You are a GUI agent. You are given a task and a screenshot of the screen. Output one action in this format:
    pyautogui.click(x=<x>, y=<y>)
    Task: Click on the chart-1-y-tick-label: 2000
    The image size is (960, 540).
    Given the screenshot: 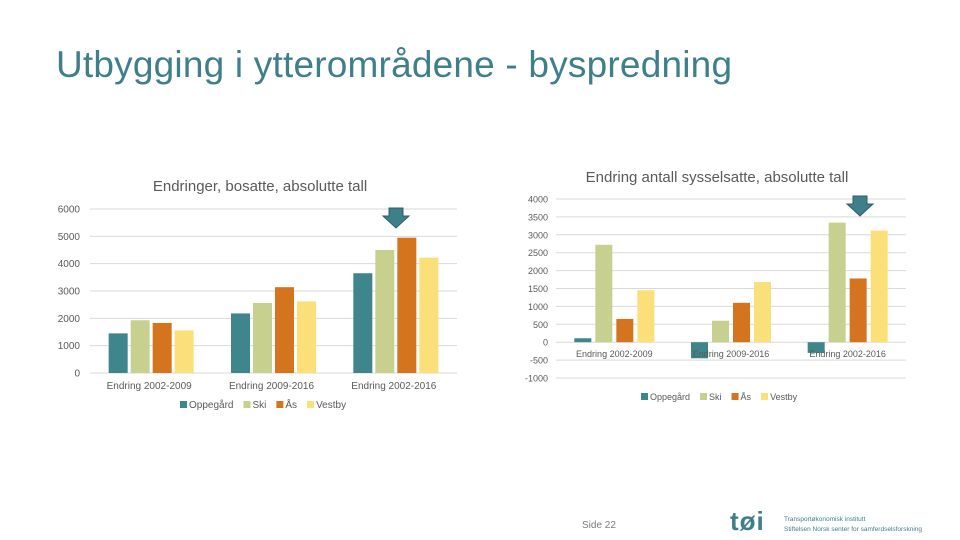 What is the action you would take?
    pyautogui.click(x=69, y=319)
    